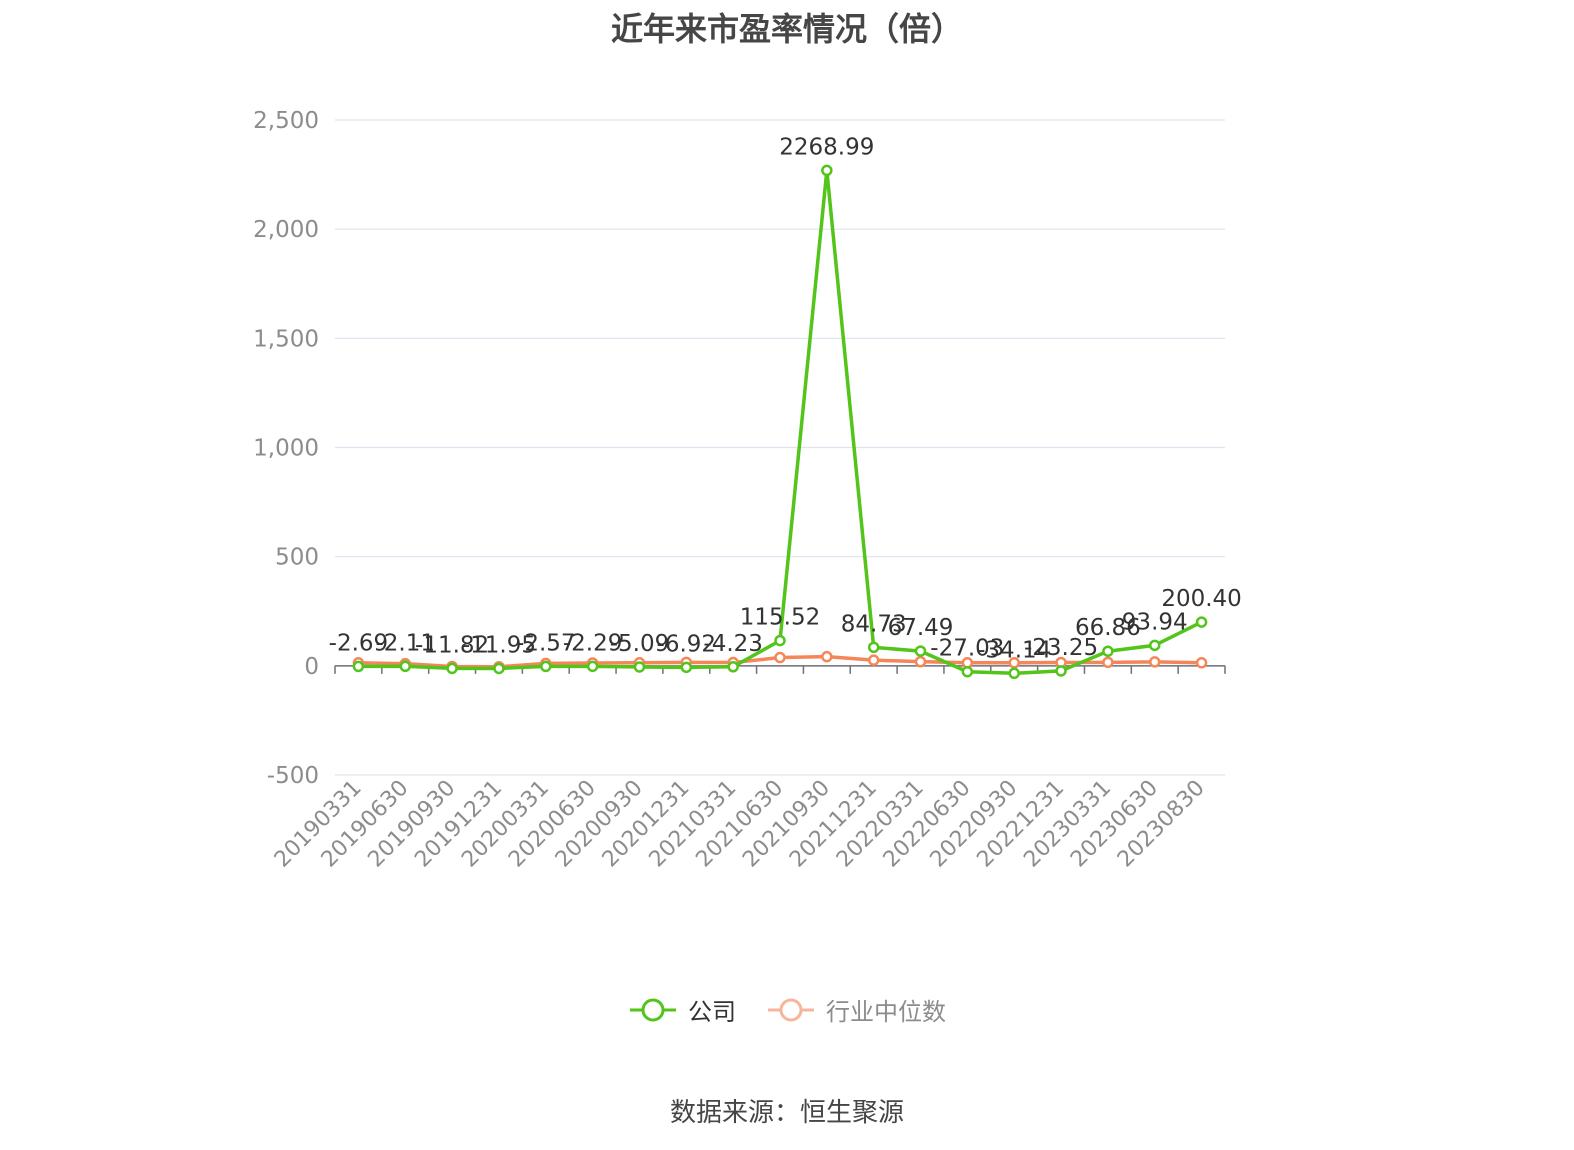 This screenshot has height=1150, width=1574. I want to click on data-label-company: 67.49, so click(921, 628).